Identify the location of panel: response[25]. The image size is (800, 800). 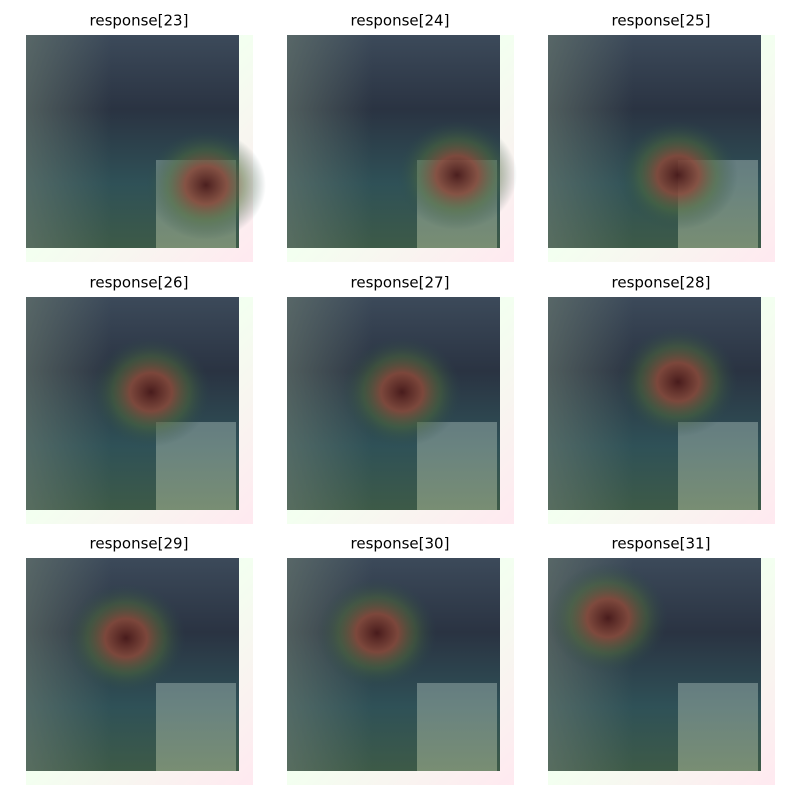
(661, 137).